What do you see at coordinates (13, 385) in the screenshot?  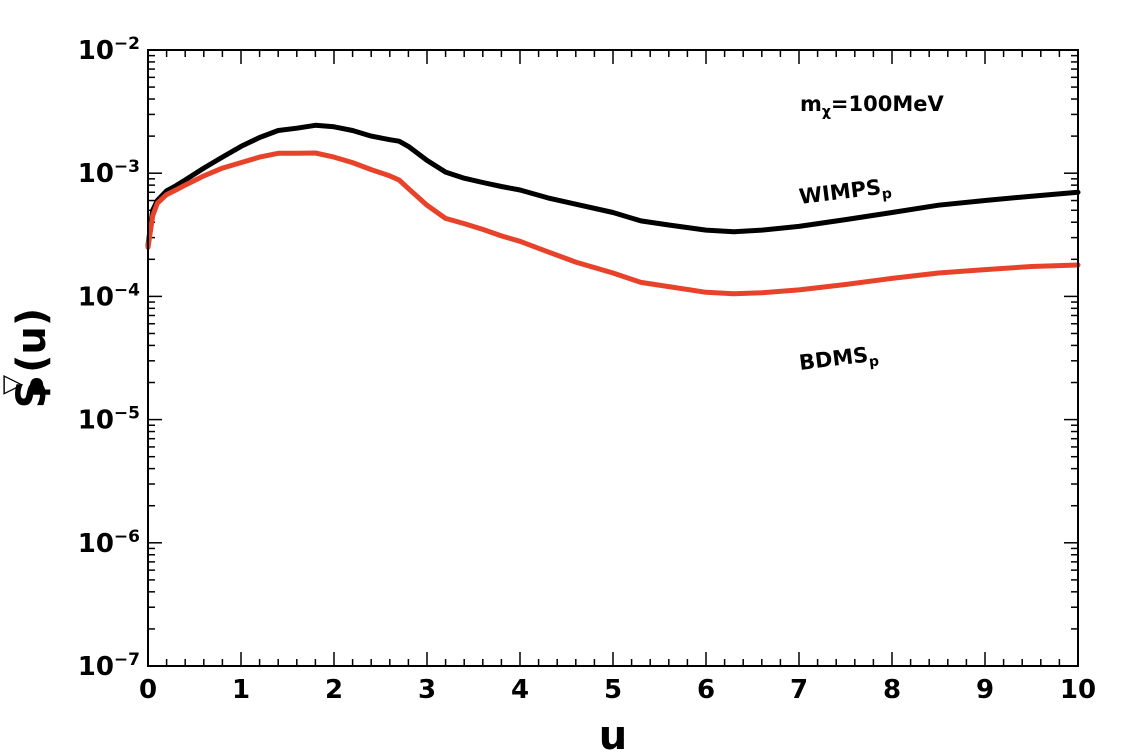 I see `y-axis-label-sup: ▽` at bounding box center [13, 385].